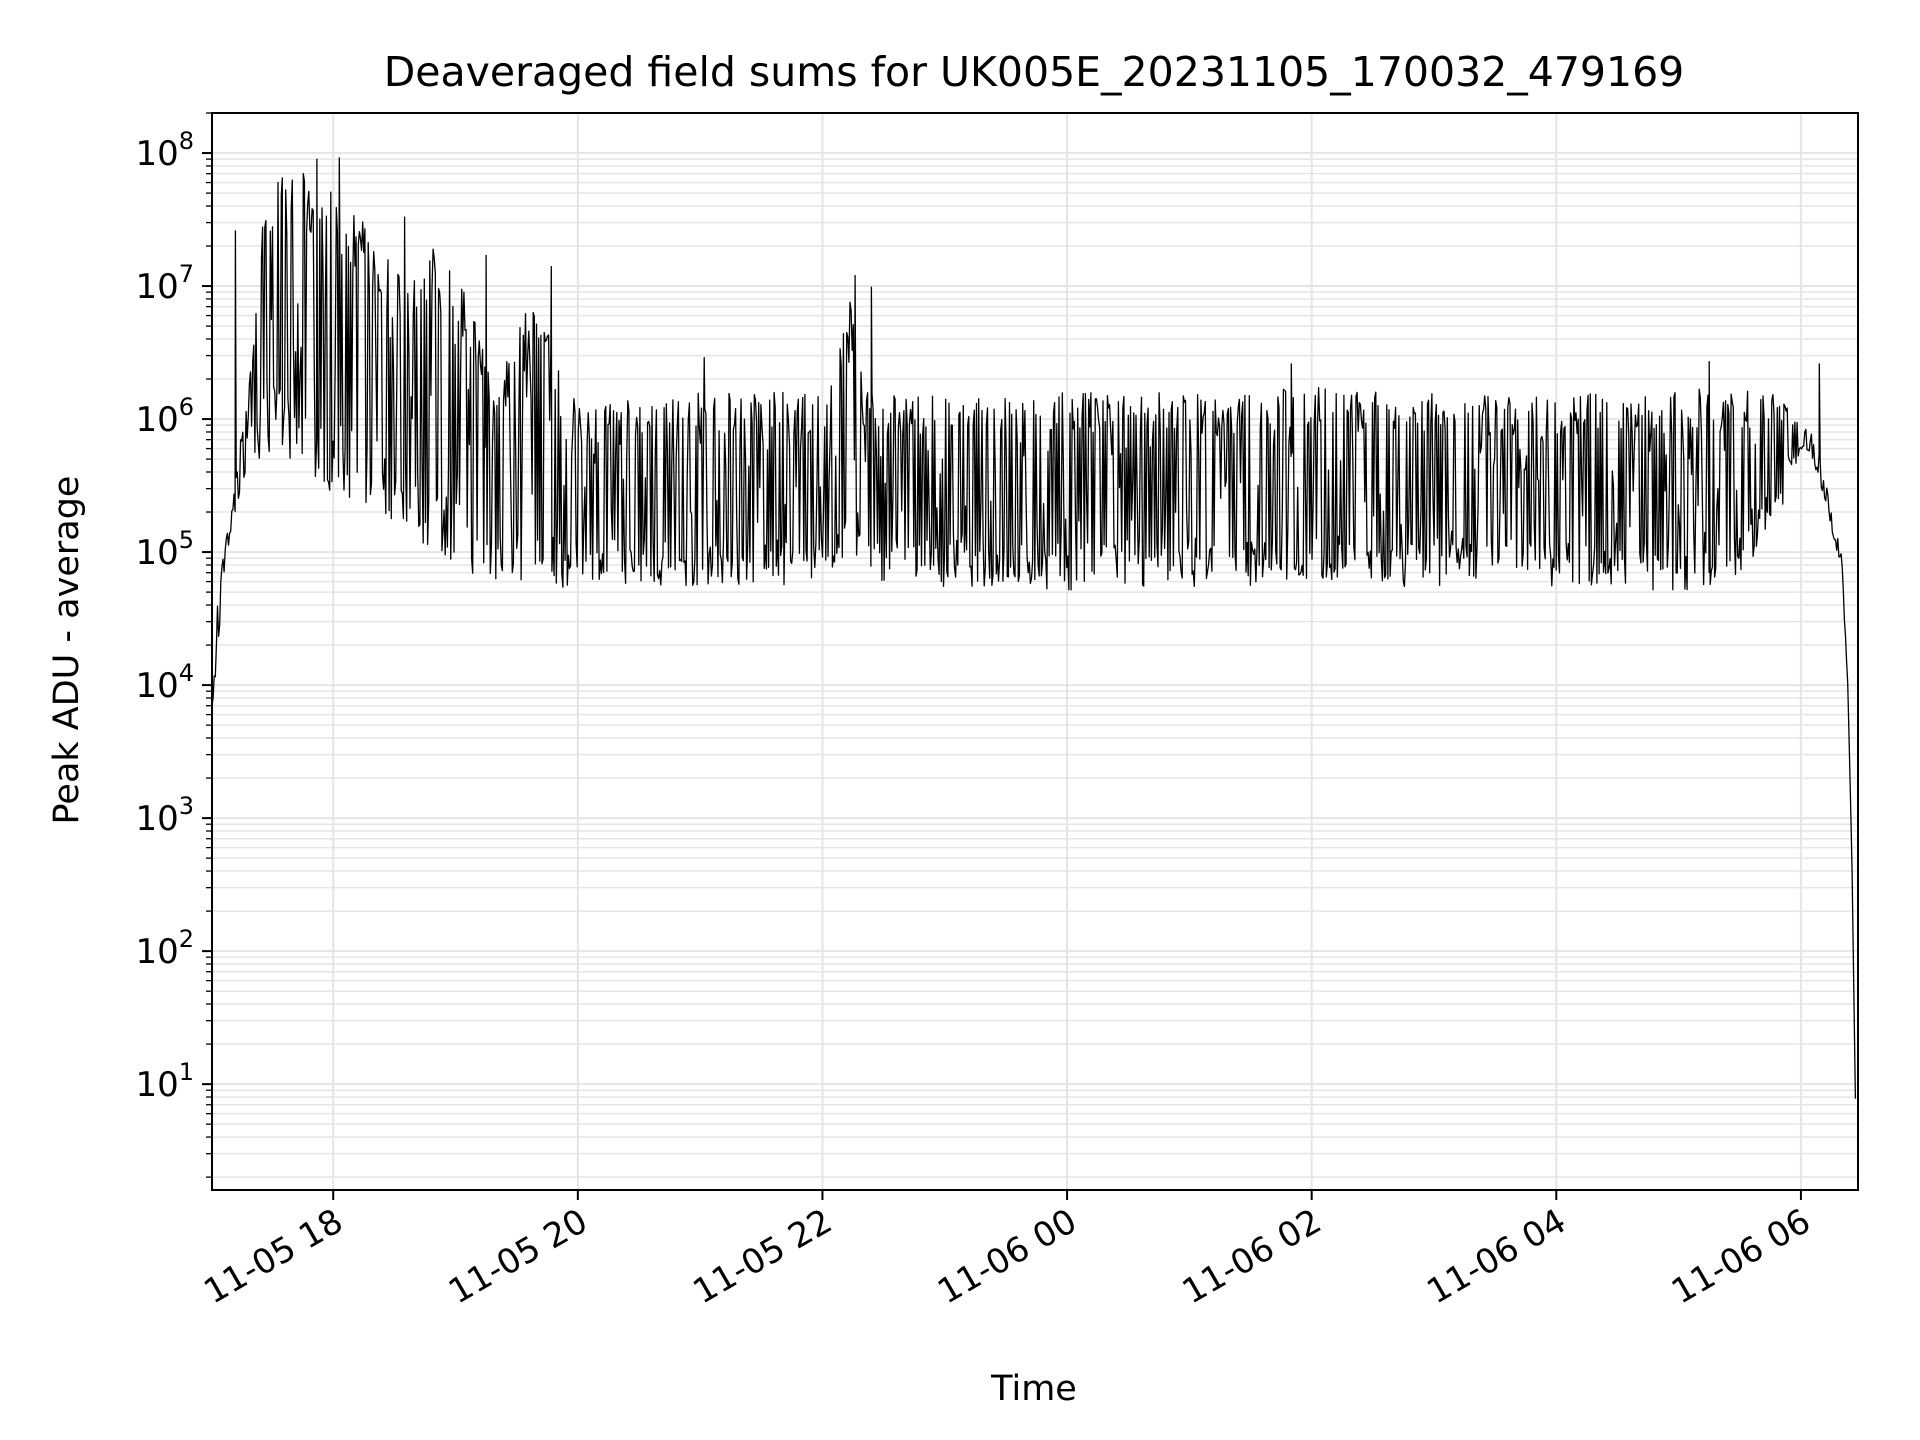 This screenshot has height=1440, width=1920. I want to click on y-tick-label: 10², so click(164, 948).